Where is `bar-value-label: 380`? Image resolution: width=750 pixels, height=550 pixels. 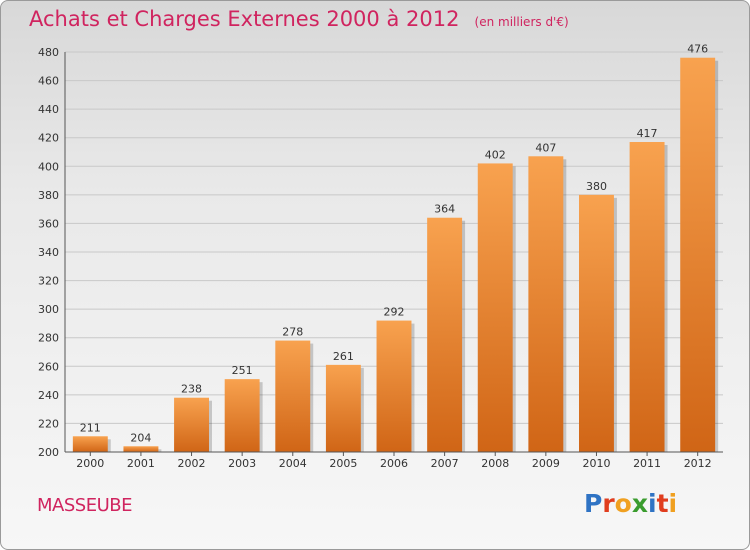 bar-value-label: 380 is located at coordinates (596, 186).